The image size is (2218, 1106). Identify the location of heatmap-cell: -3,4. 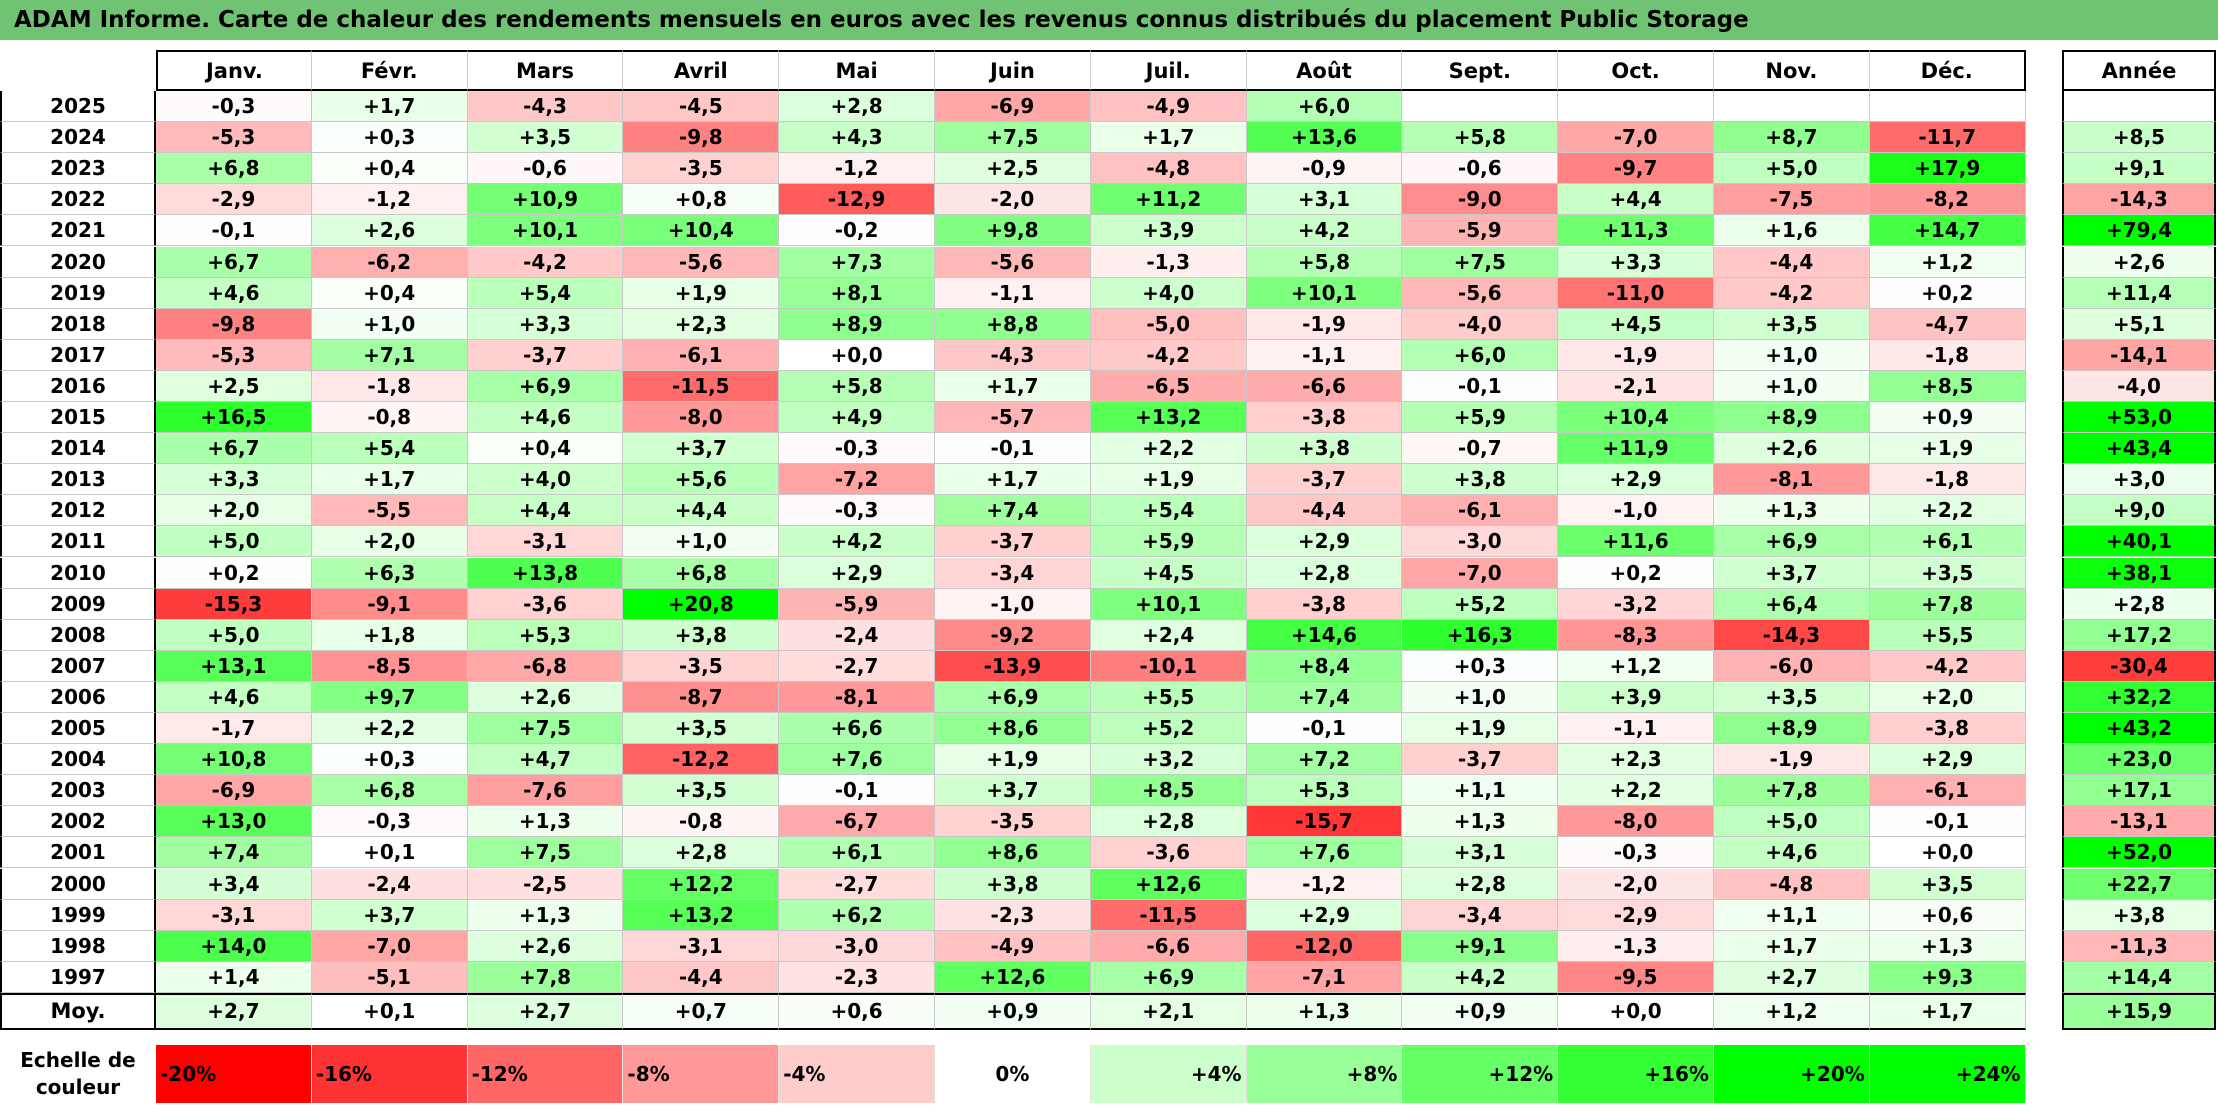
(1480, 915).